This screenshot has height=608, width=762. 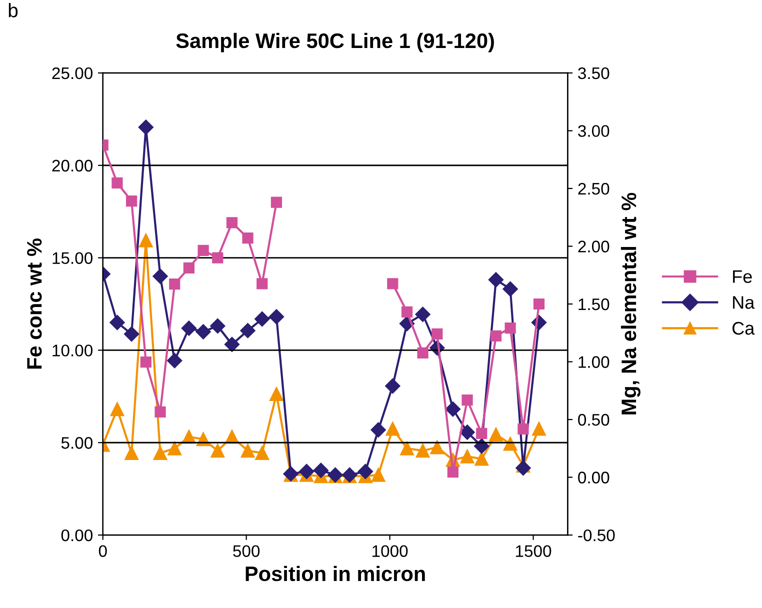 What do you see at coordinates (744, 302) in the screenshot?
I see `legend-label: Na` at bounding box center [744, 302].